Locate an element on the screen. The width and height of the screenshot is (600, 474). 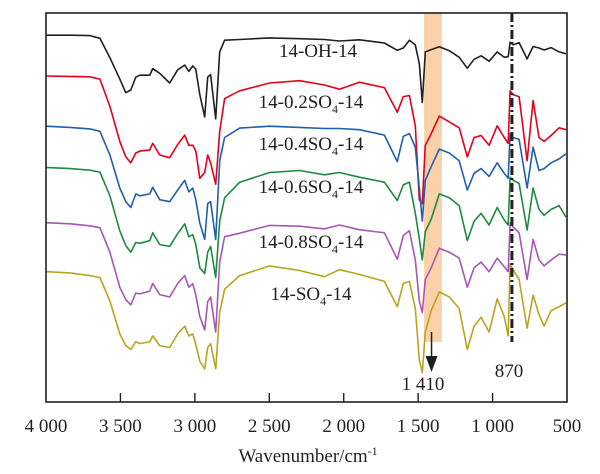
series-label-4: 14-0.6SO4-14 is located at coordinates (311, 189).